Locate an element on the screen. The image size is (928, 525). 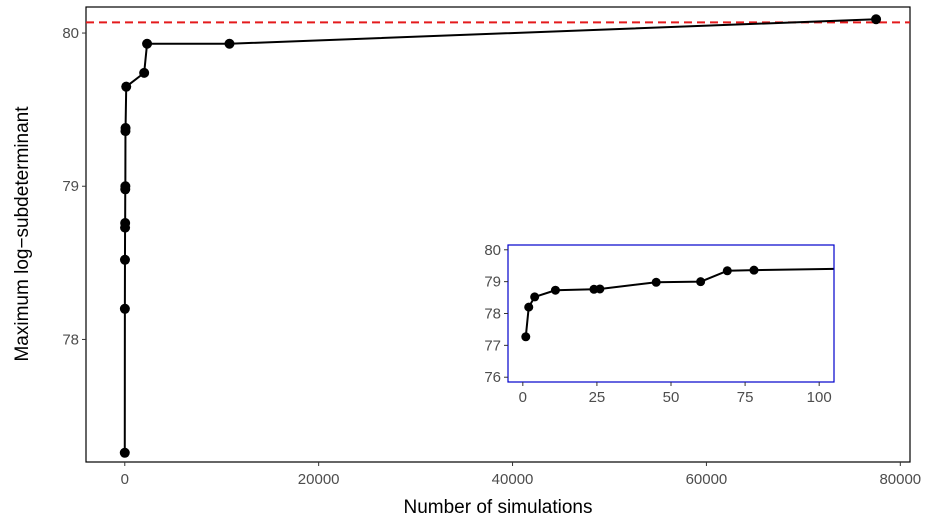
inset-x-axis: 0 25 50 75 100 is located at coordinates (675, 394).